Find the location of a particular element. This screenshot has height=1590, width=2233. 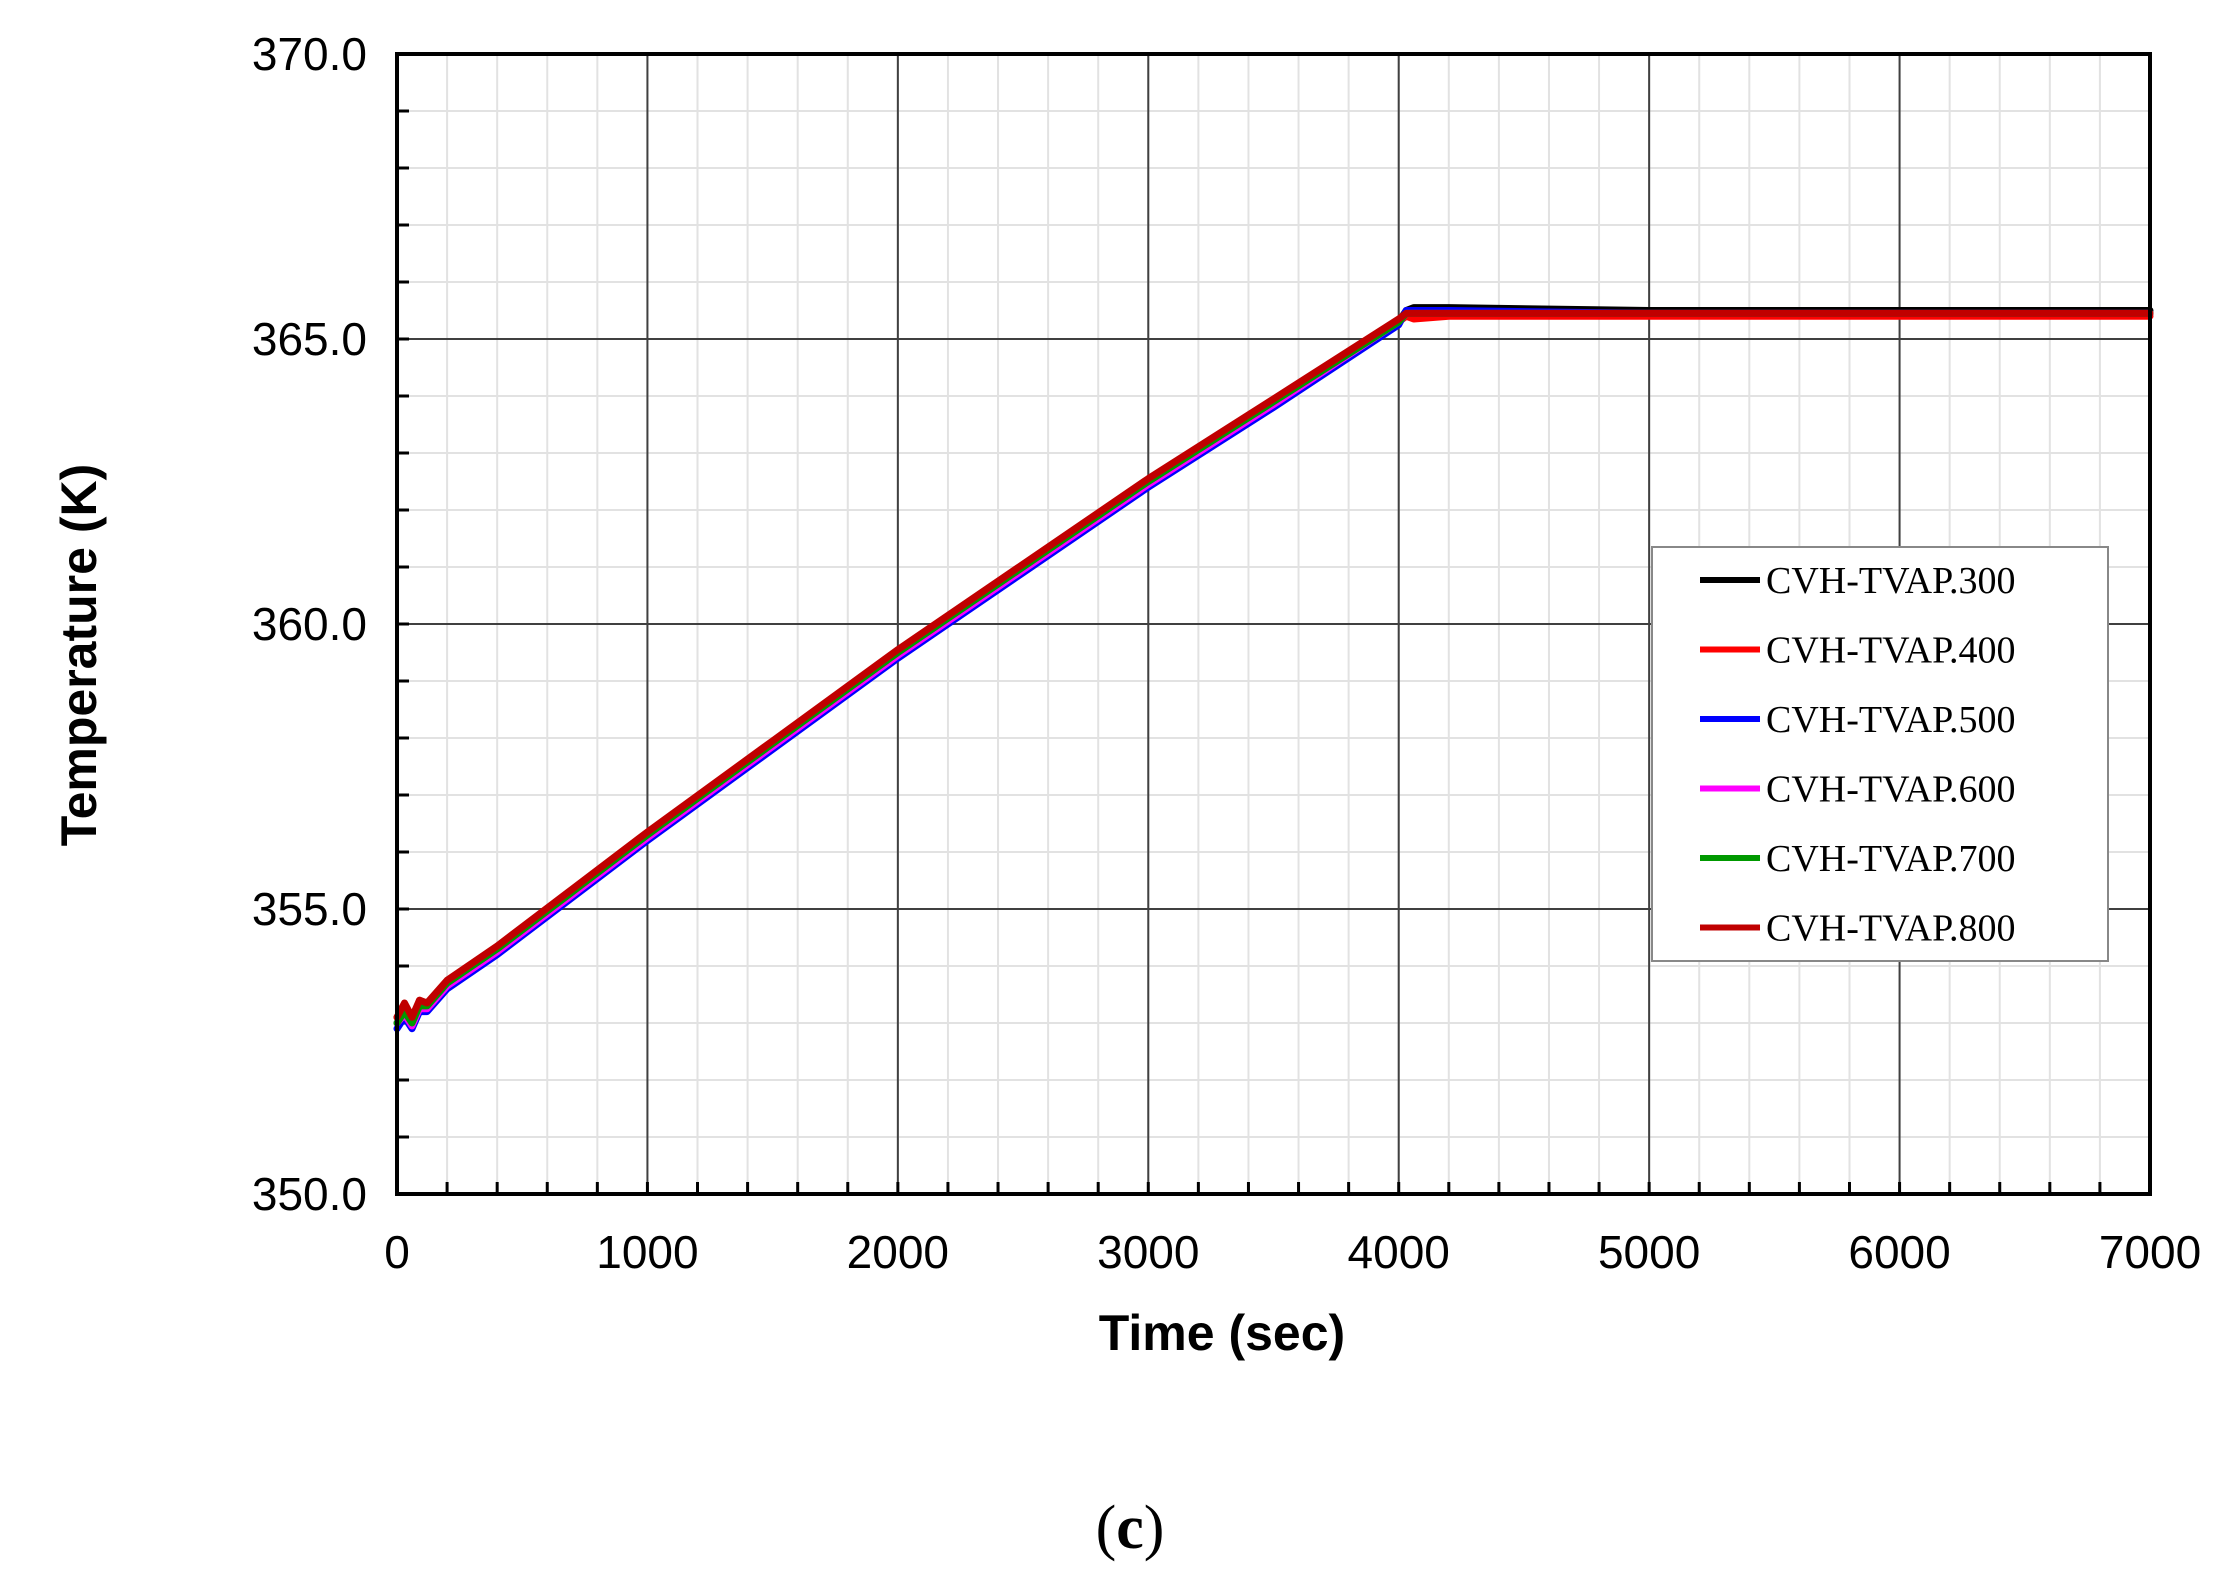

y-tick-label: 360.0 is located at coordinates (309, 624).